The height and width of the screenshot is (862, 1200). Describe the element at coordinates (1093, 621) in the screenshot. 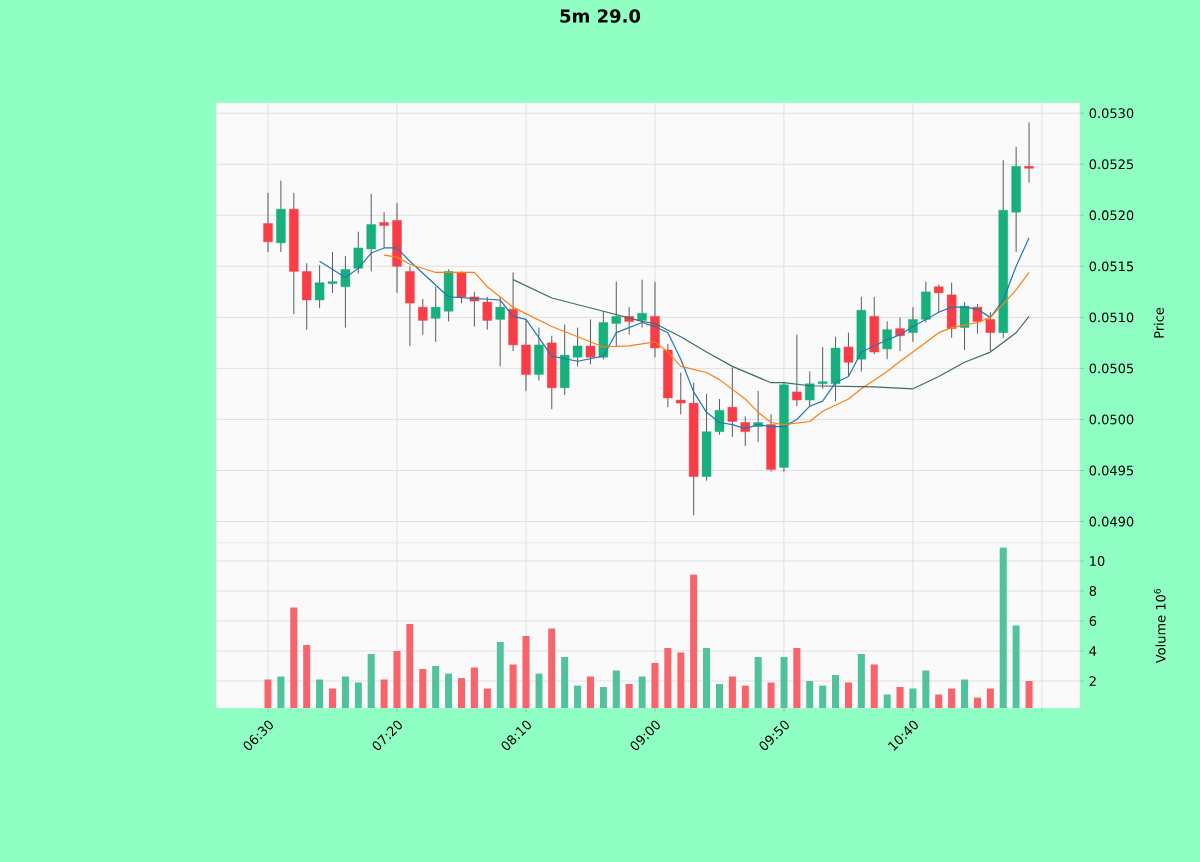

I see `y-tick-label: 6` at that location.